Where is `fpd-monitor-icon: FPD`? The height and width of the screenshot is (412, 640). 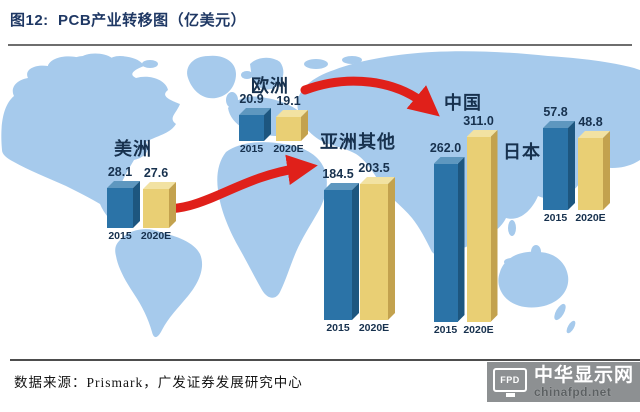
fpd-monitor-icon: FPD is located at coordinates (510, 382).